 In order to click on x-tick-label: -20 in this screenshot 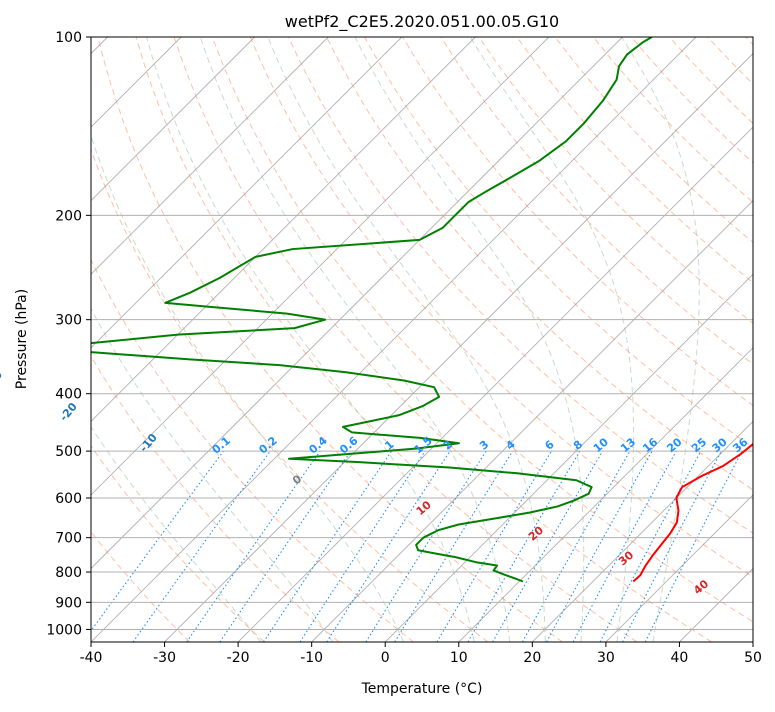, I will do `click(238, 658)`.